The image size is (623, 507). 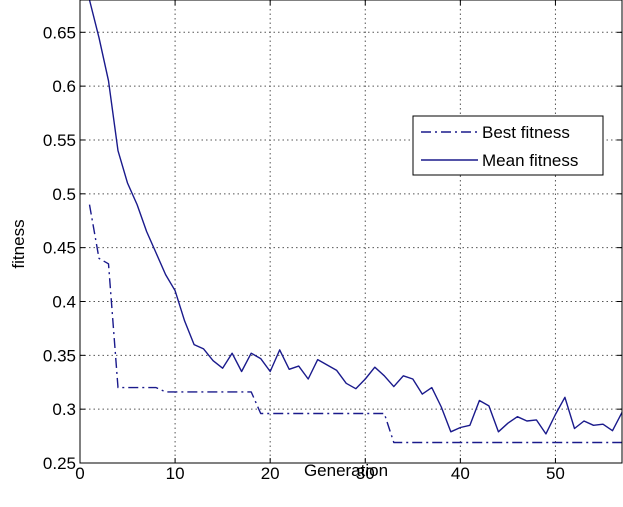 I want to click on x-tick-label: 30, so click(x=365, y=473).